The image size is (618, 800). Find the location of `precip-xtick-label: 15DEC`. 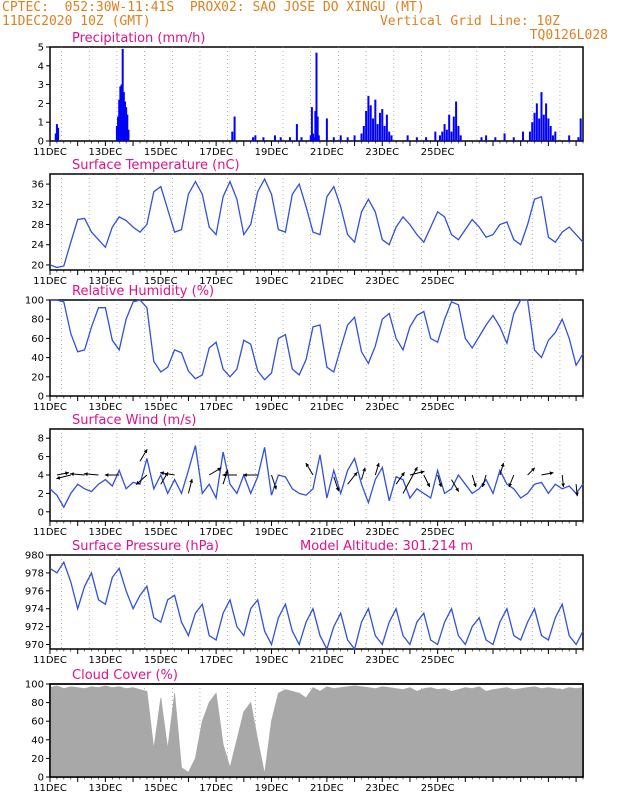

precip-xtick-label: 15DEC is located at coordinates (161, 152).